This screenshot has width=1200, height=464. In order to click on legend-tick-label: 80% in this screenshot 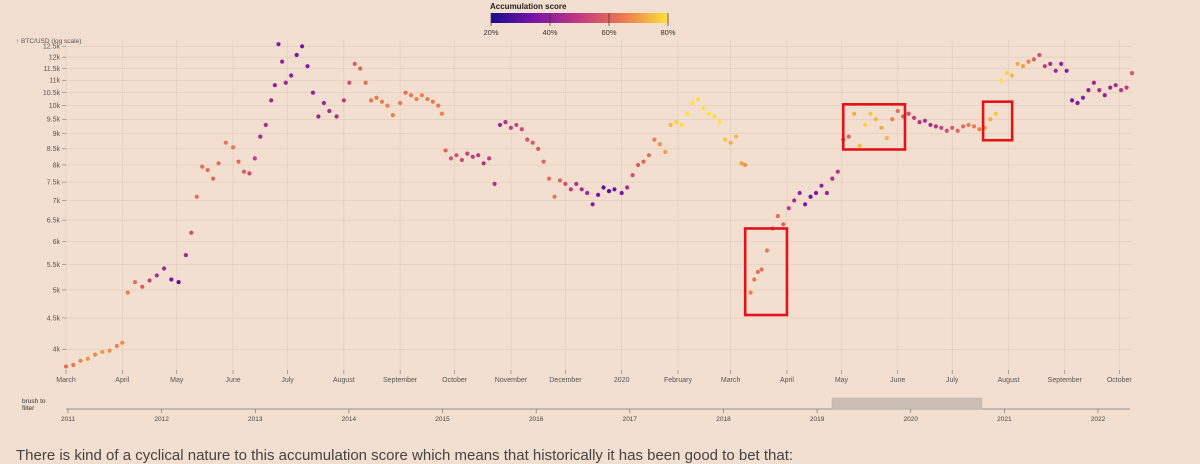, I will do `click(667, 32)`.